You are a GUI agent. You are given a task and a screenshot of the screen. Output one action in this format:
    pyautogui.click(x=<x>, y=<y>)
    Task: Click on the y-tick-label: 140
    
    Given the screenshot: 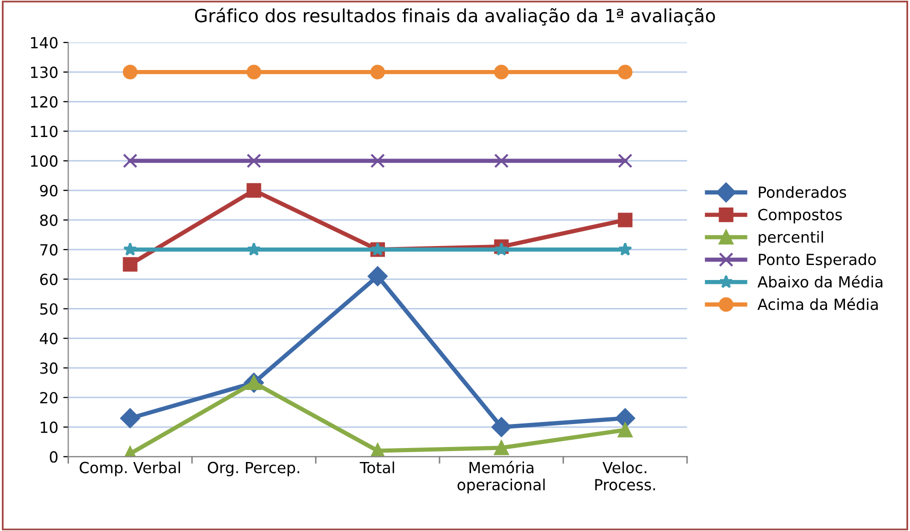 What is the action you would take?
    pyautogui.click(x=44, y=42)
    